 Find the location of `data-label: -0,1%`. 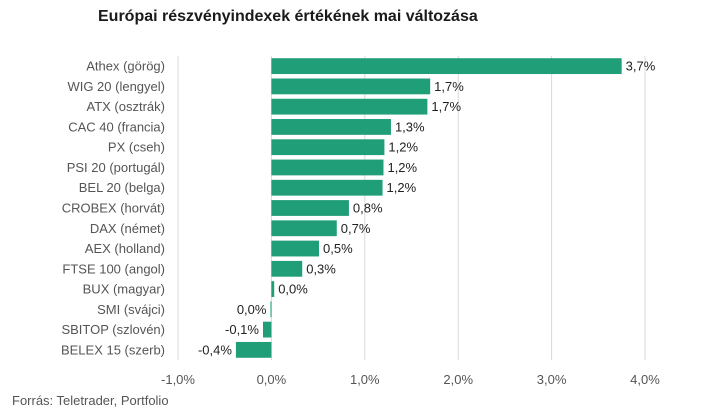

data-label: -0,1% is located at coordinates (242, 329).